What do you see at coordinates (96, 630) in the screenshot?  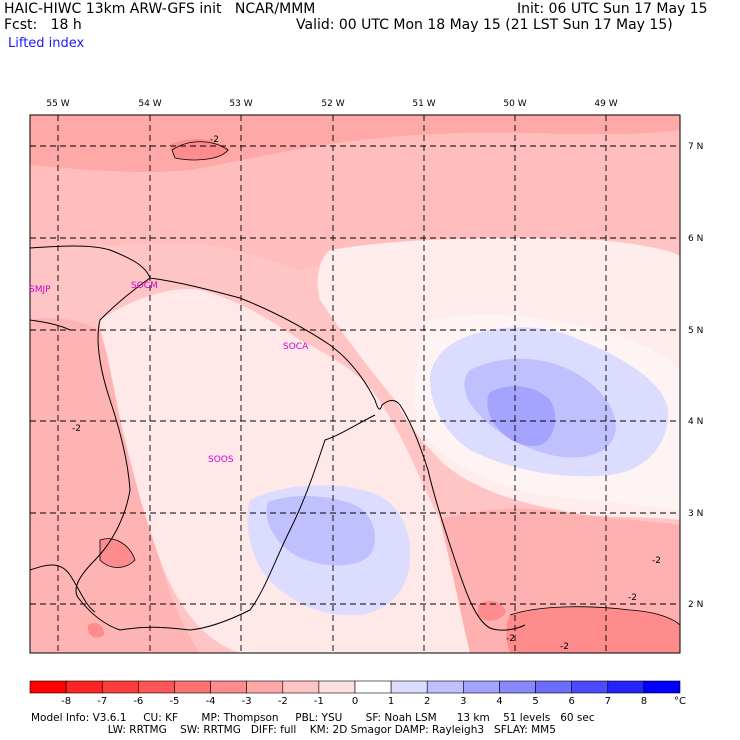 I see `west-small-blob` at bounding box center [96, 630].